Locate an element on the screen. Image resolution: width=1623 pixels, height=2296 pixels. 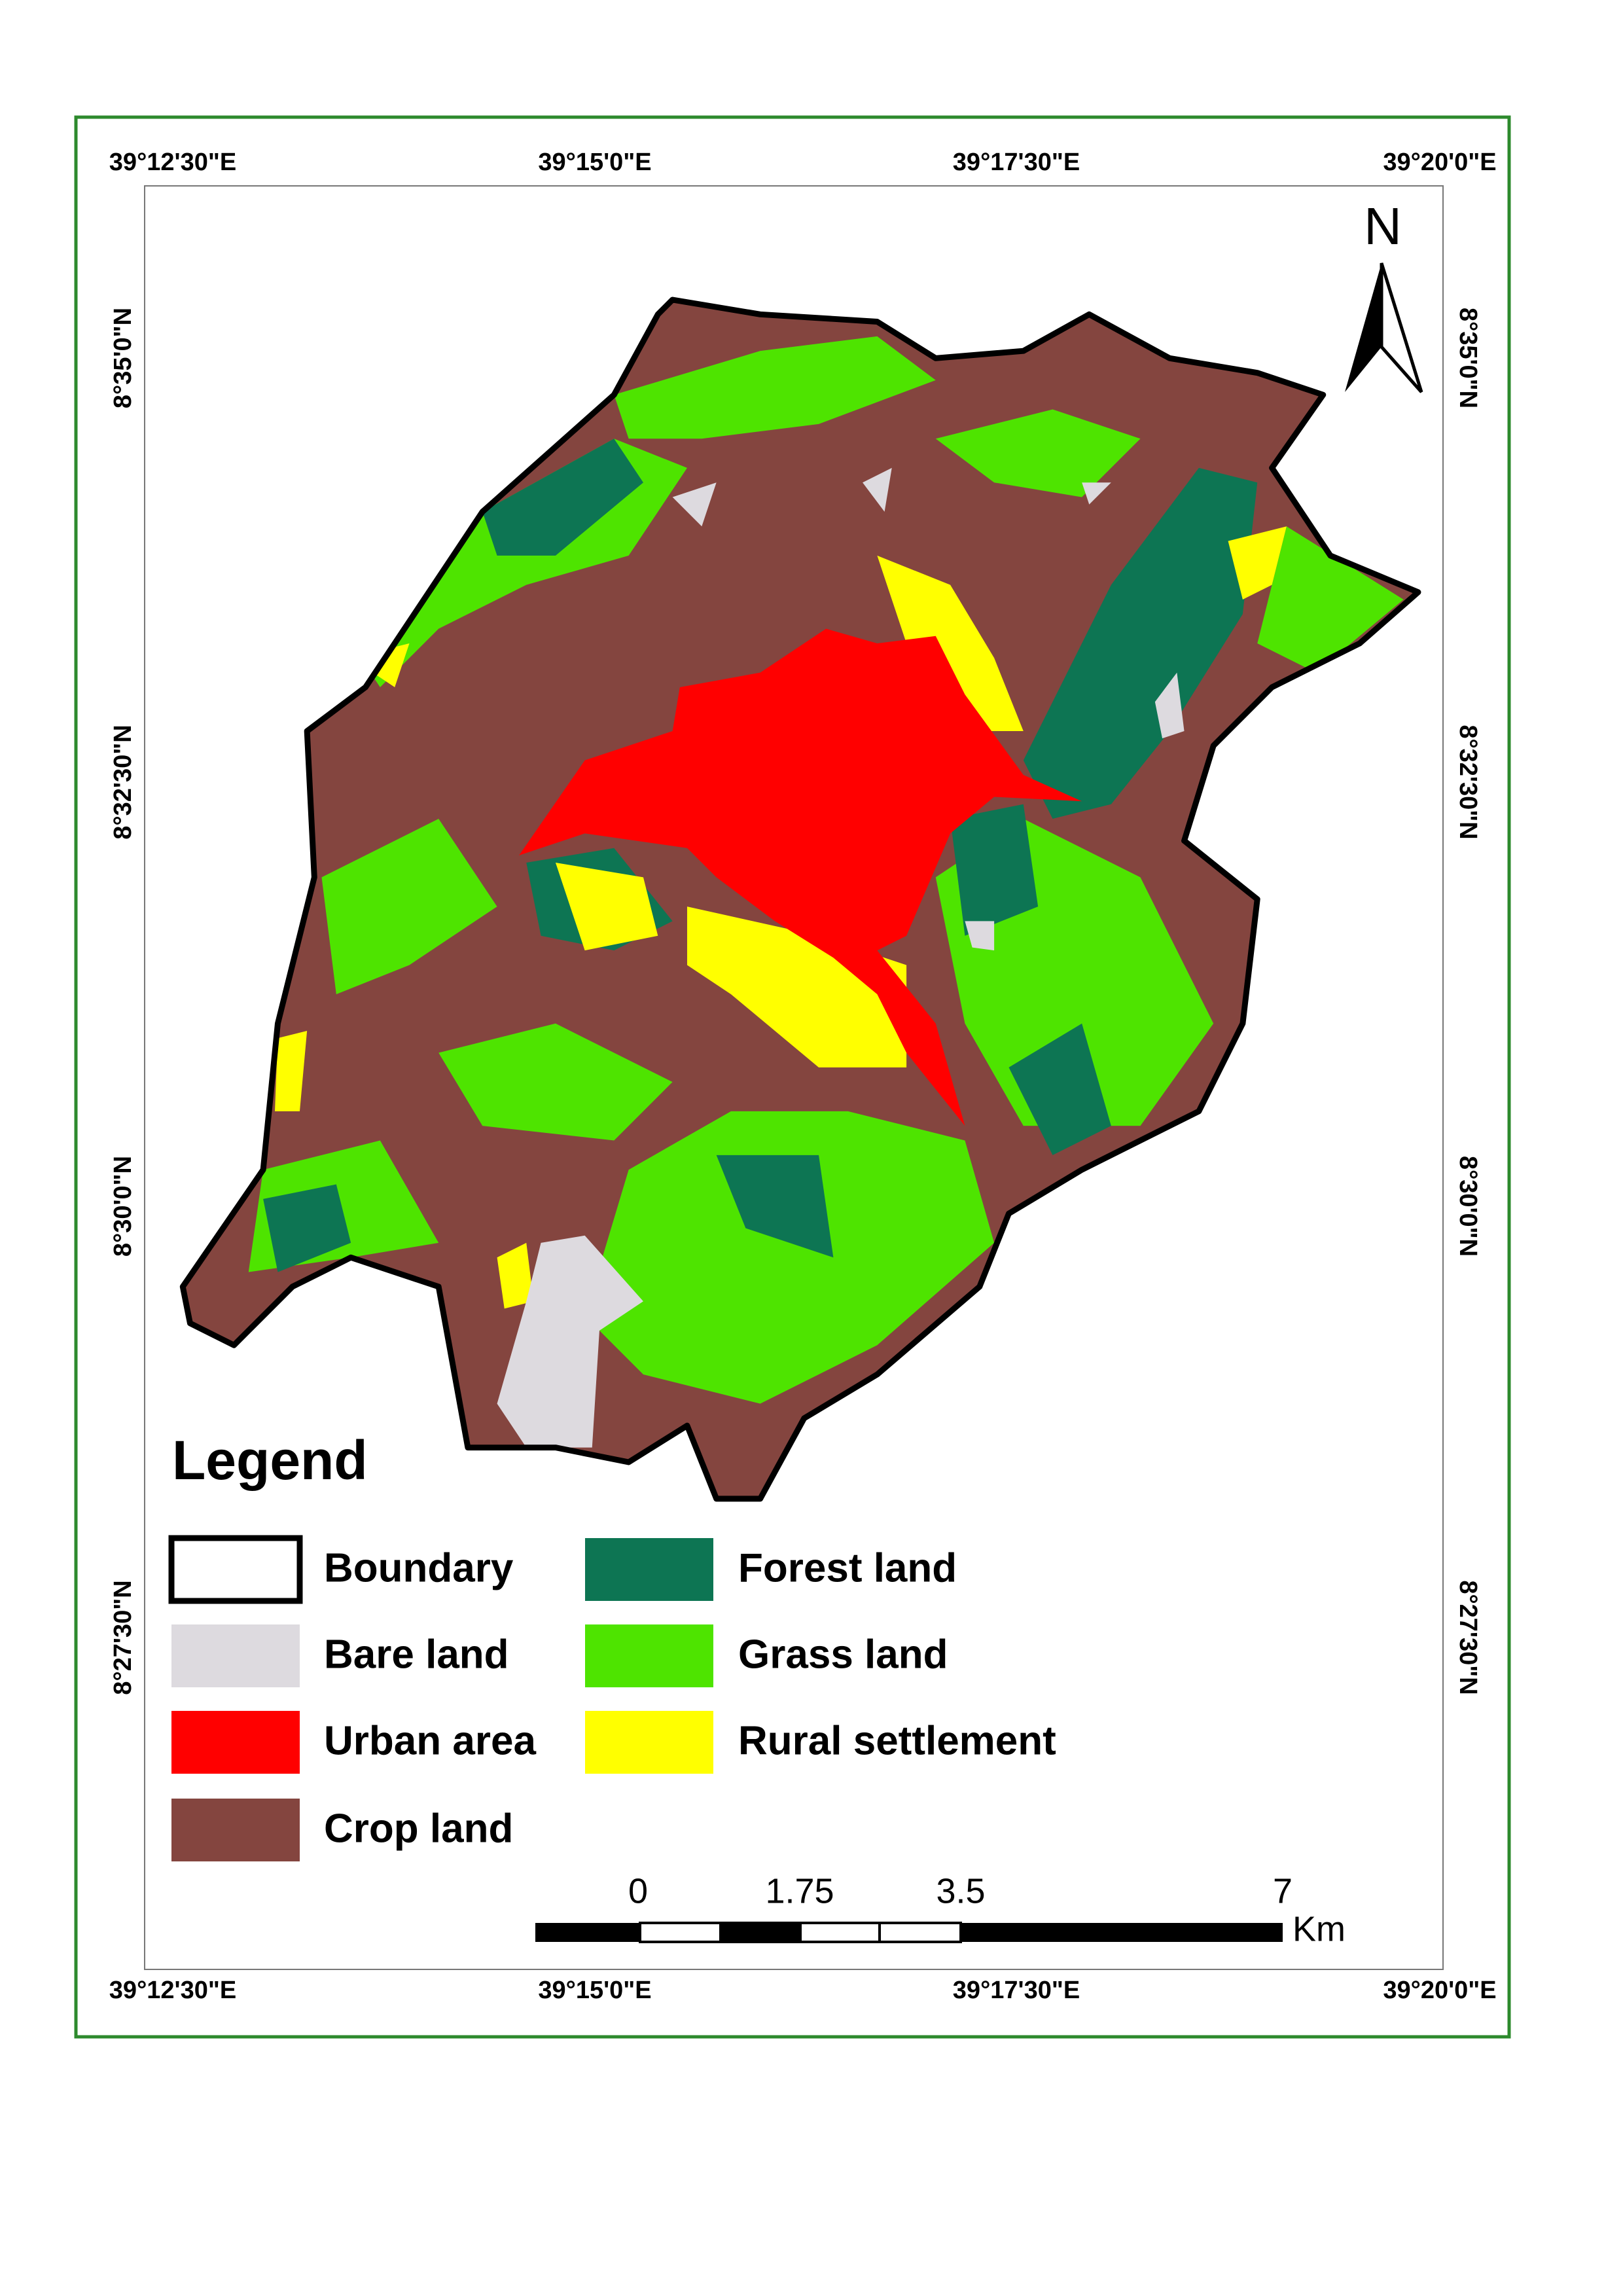
legend-label: Urban area is located at coordinates (430, 1740).